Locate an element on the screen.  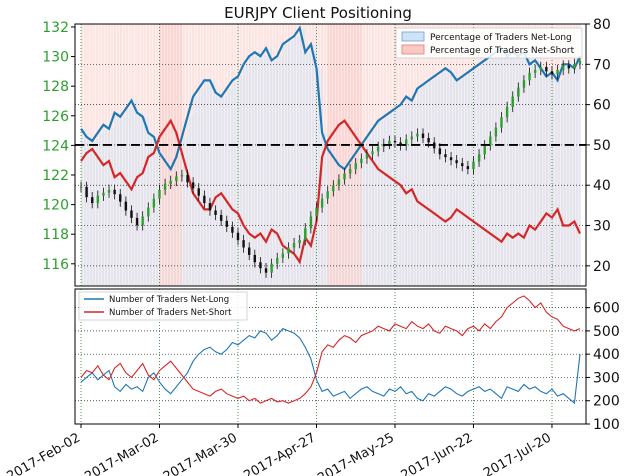
x-axis-tick-label: 2017-Apr-27 is located at coordinates (279, 453).